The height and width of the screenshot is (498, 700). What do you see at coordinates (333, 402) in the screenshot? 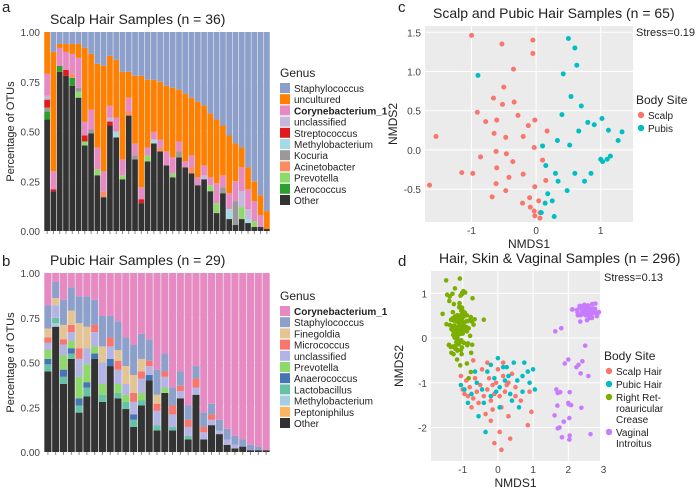
I see `legend-label: Methylobacterium` at bounding box center [333, 402].